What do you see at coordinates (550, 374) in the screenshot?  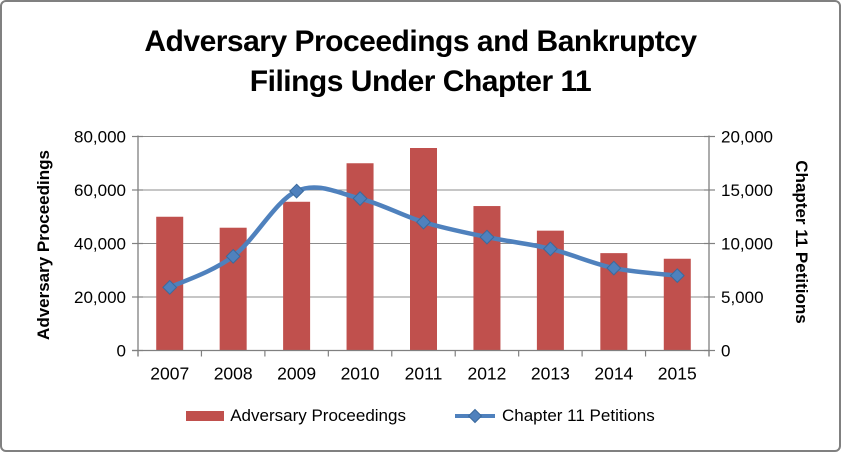 I see `x-tick-label: 2013` at bounding box center [550, 374].